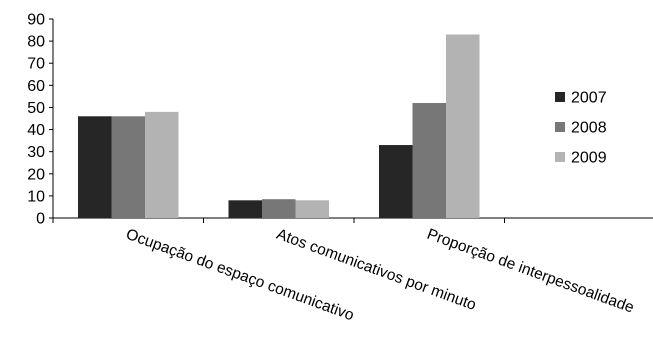 The height and width of the screenshot is (344, 653). What do you see at coordinates (560, 97) in the screenshot?
I see `legend-swatch-2007` at bounding box center [560, 97].